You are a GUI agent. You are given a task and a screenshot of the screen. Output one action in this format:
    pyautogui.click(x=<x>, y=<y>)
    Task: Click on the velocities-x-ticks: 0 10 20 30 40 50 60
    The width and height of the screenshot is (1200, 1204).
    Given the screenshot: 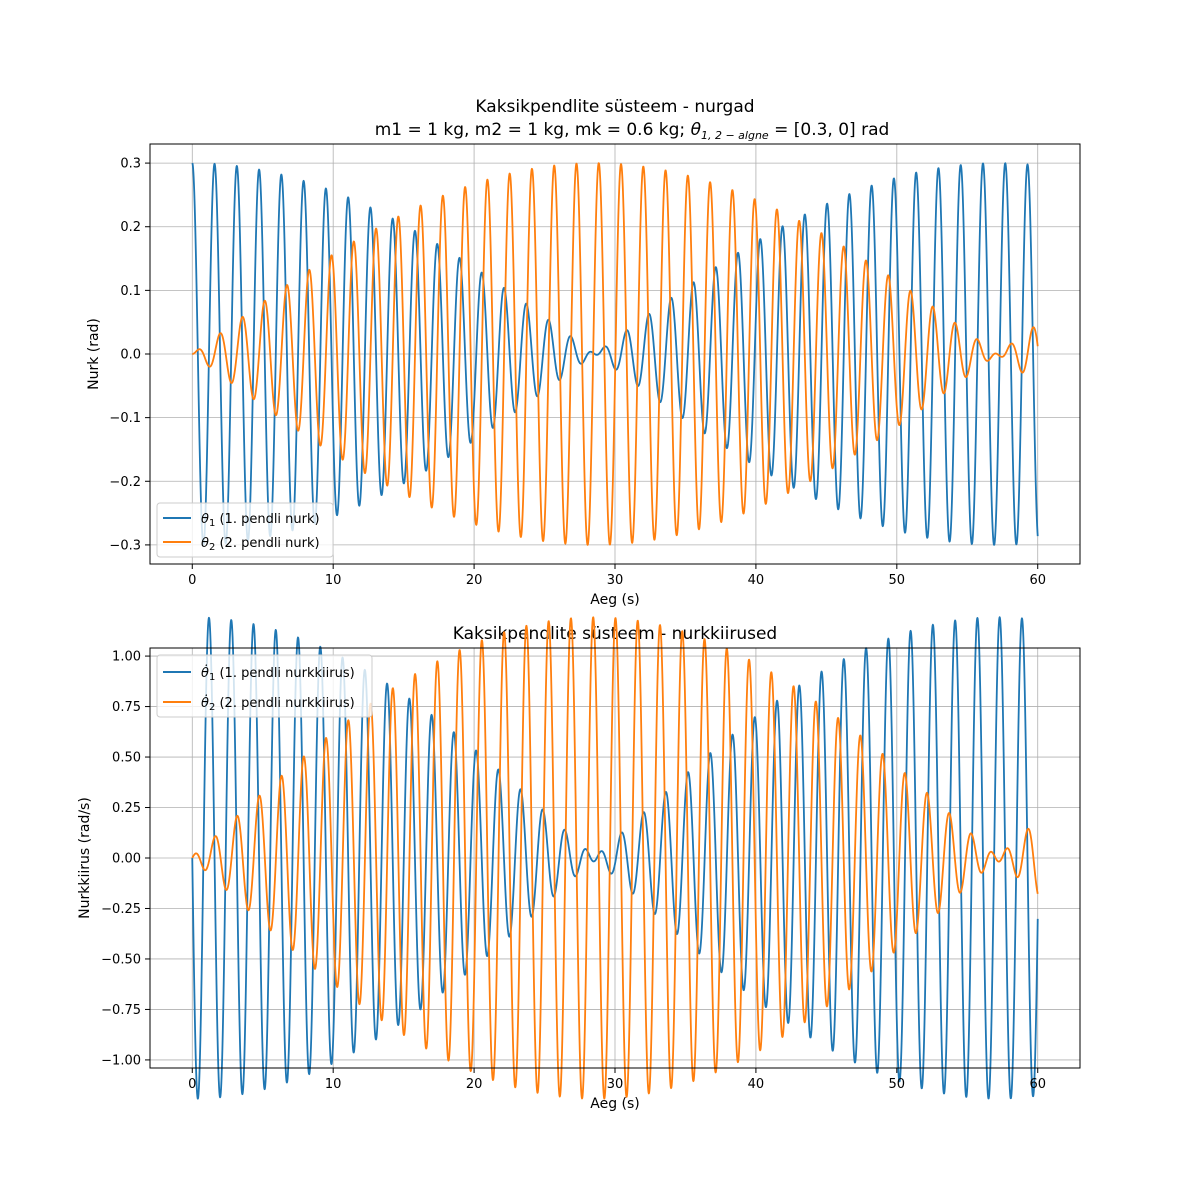 What is the action you would take?
    pyautogui.click(x=617, y=1080)
    